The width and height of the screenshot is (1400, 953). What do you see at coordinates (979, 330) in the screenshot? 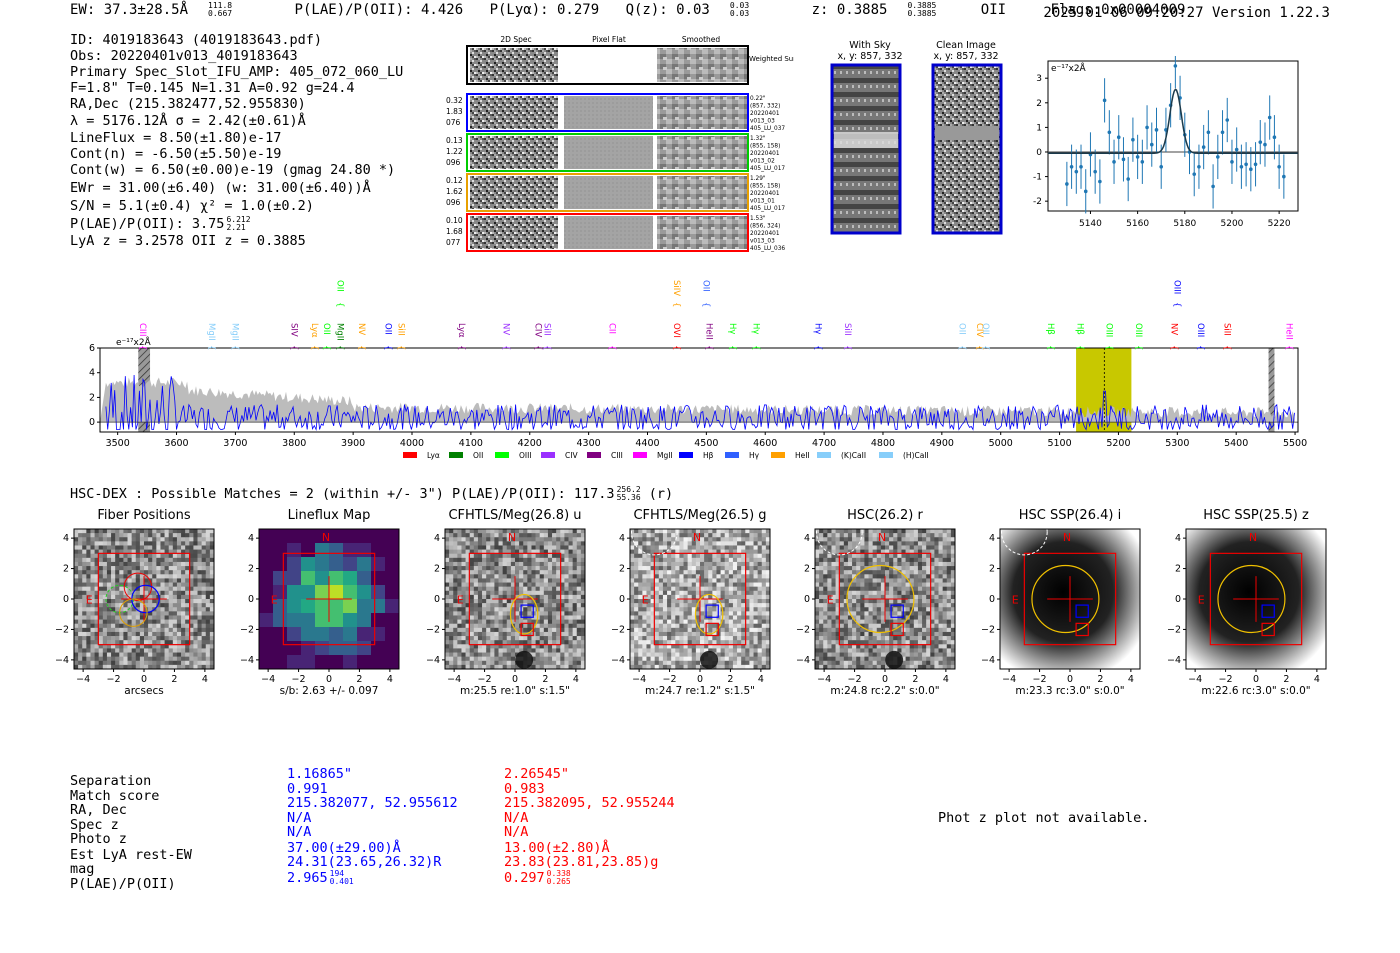
I see `line-label: CIV` at bounding box center [979, 330].